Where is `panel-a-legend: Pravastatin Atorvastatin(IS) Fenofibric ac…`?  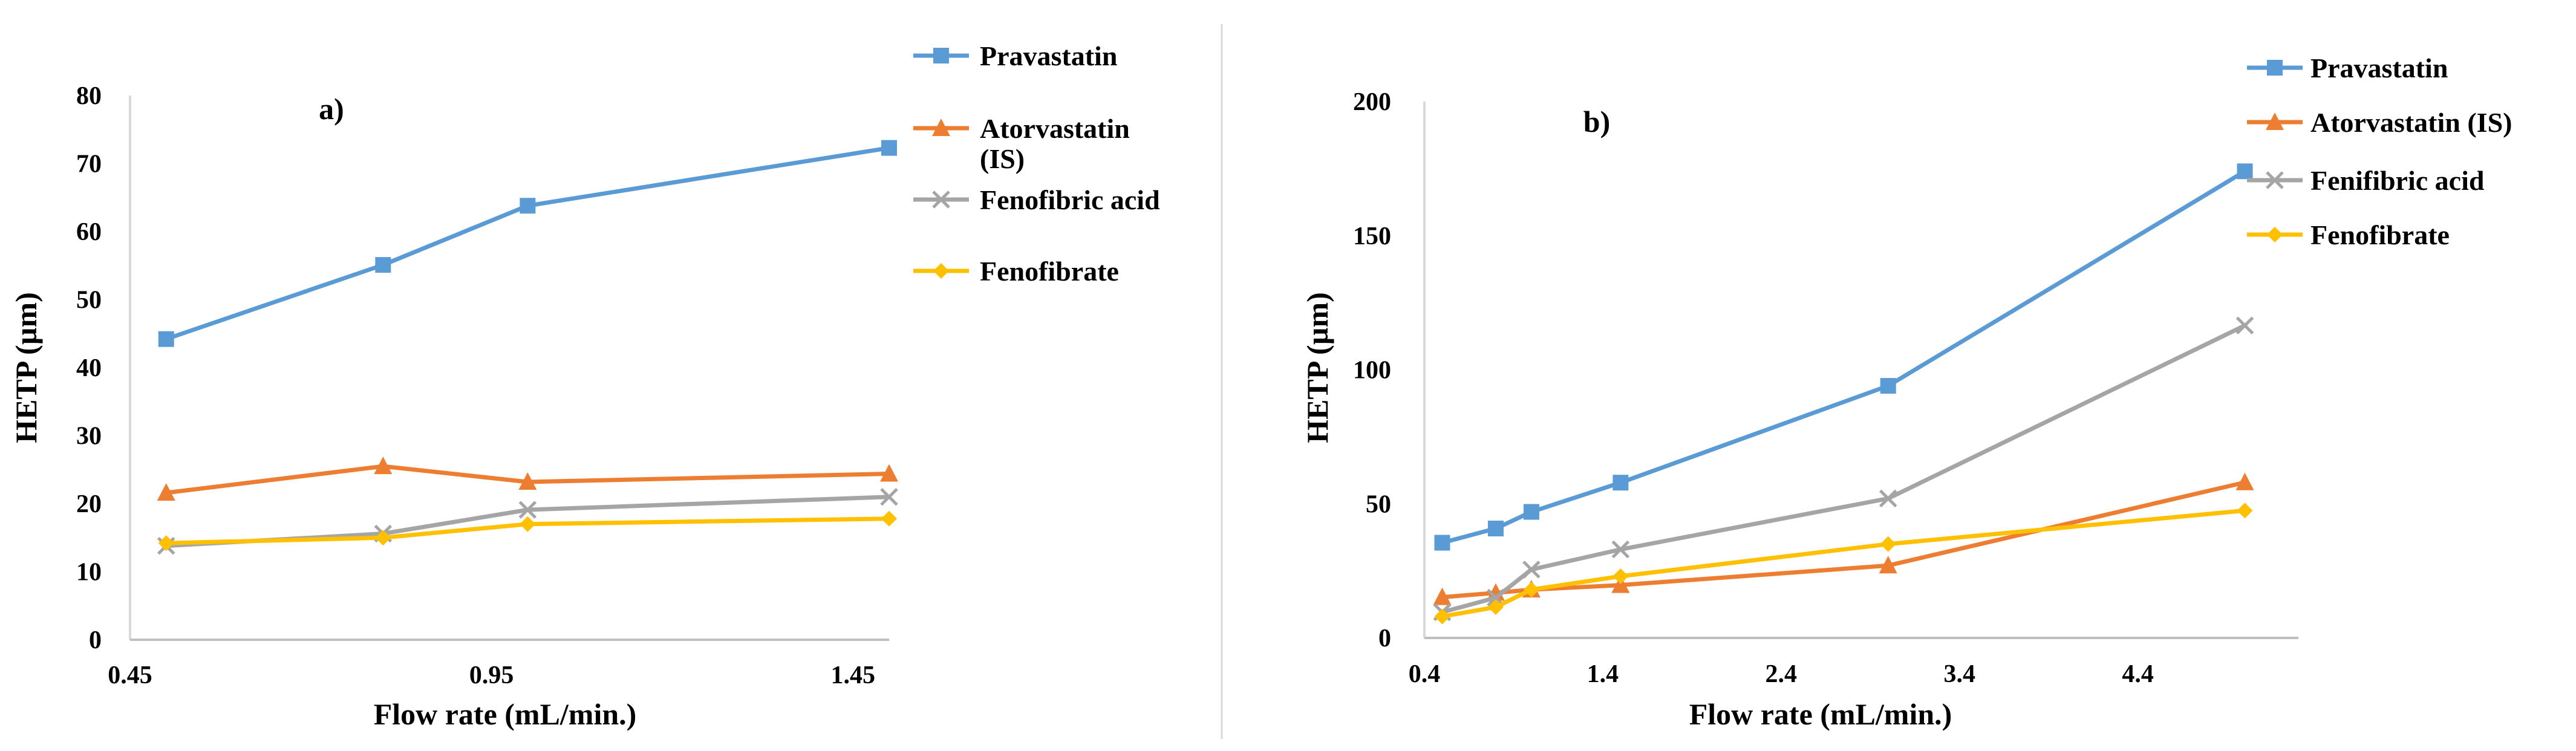
panel-a-legend: Pravastatin Atorvastatin(IS) Fenofibric ac… is located at coordinates (1036, 164).